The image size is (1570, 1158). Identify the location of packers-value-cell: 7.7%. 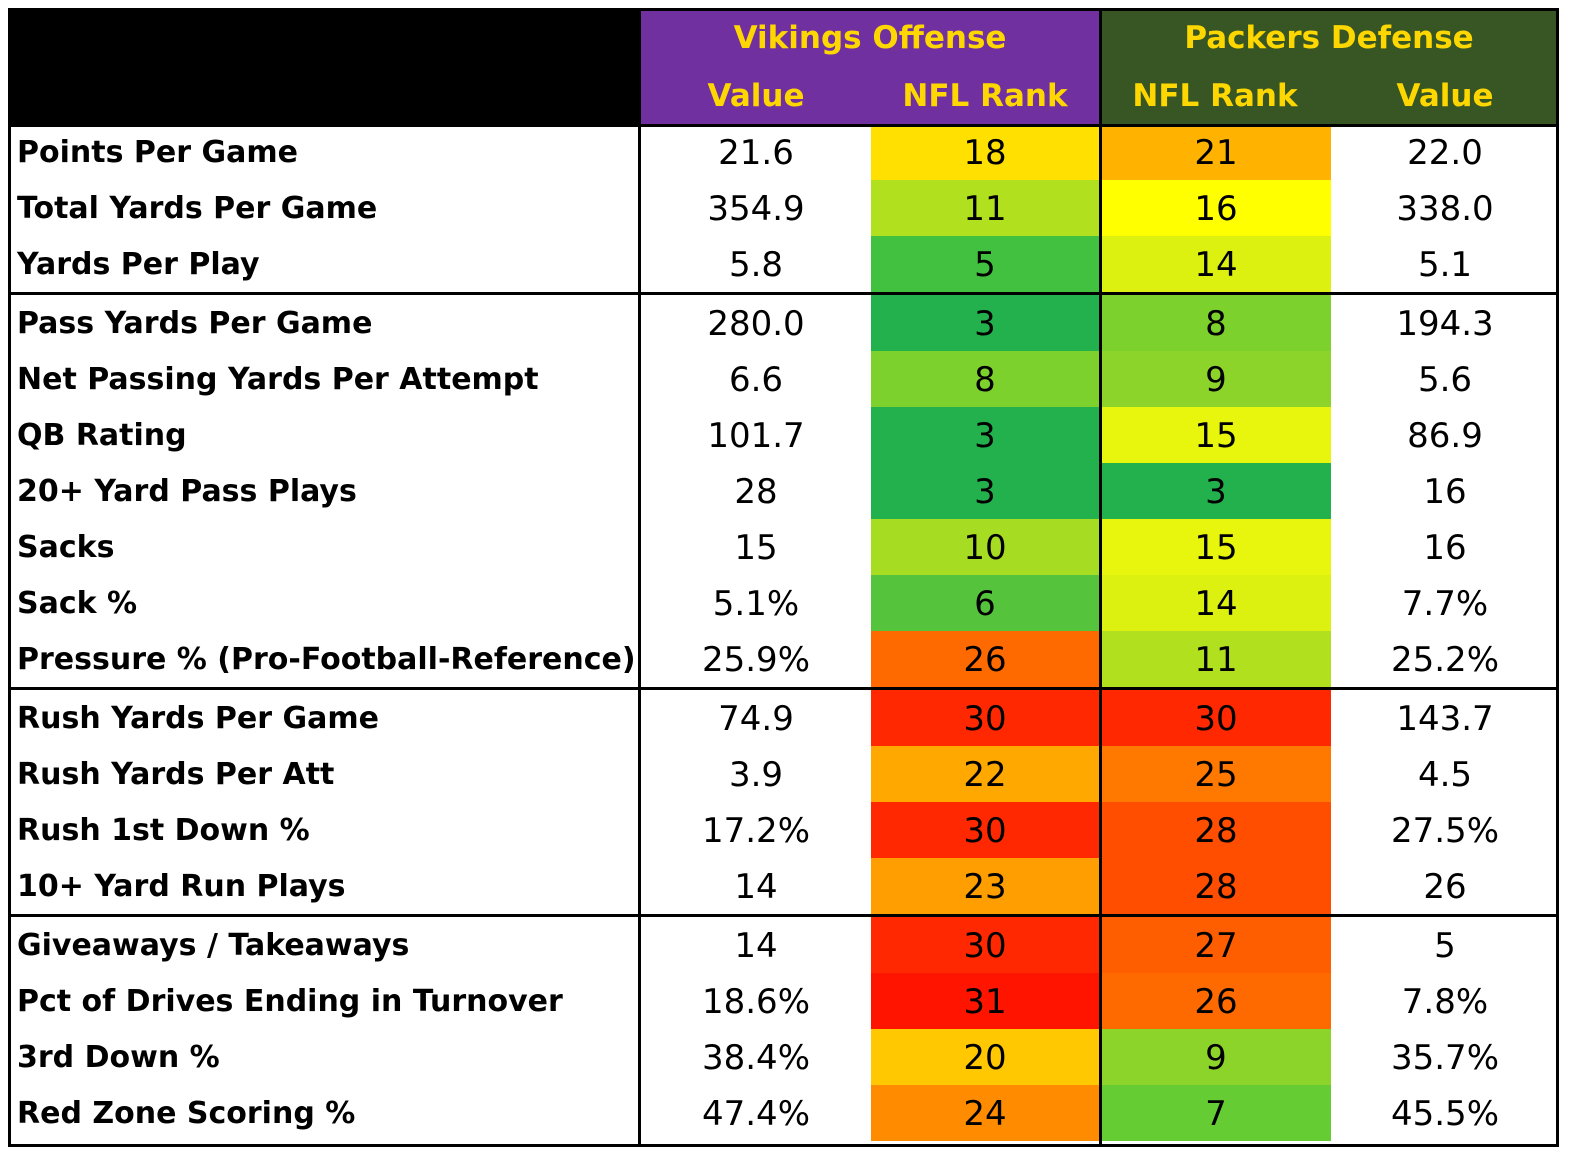
(1445, 604).